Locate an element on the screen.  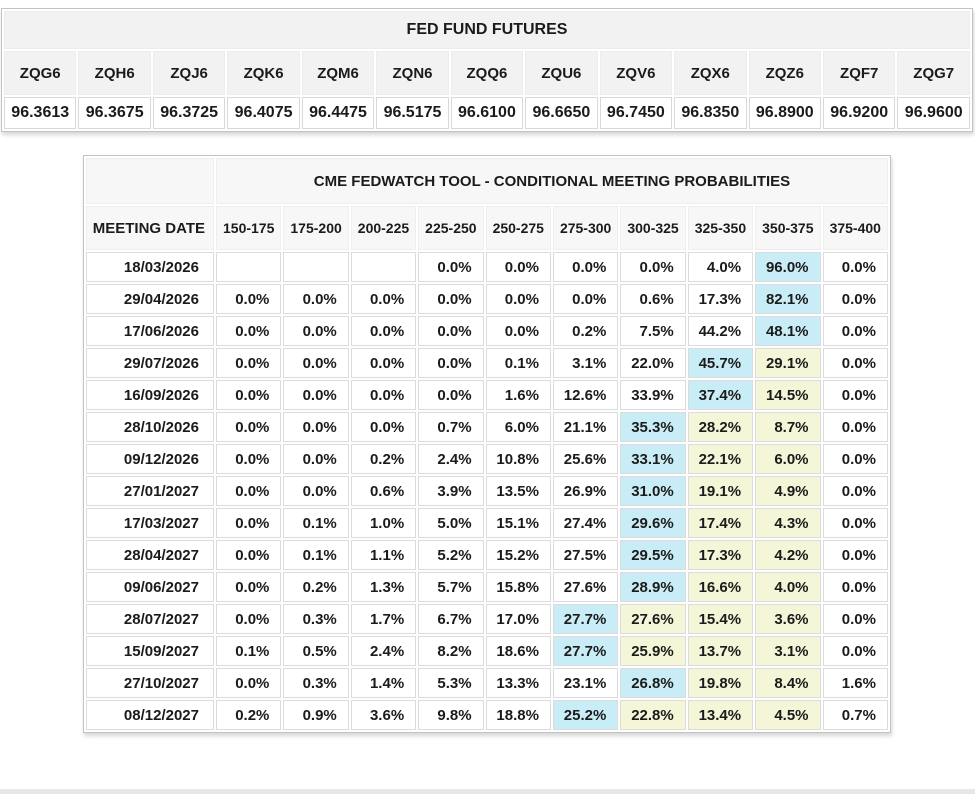
futures-symbol-header: ZQG6 is located at coordinates (40, 73).